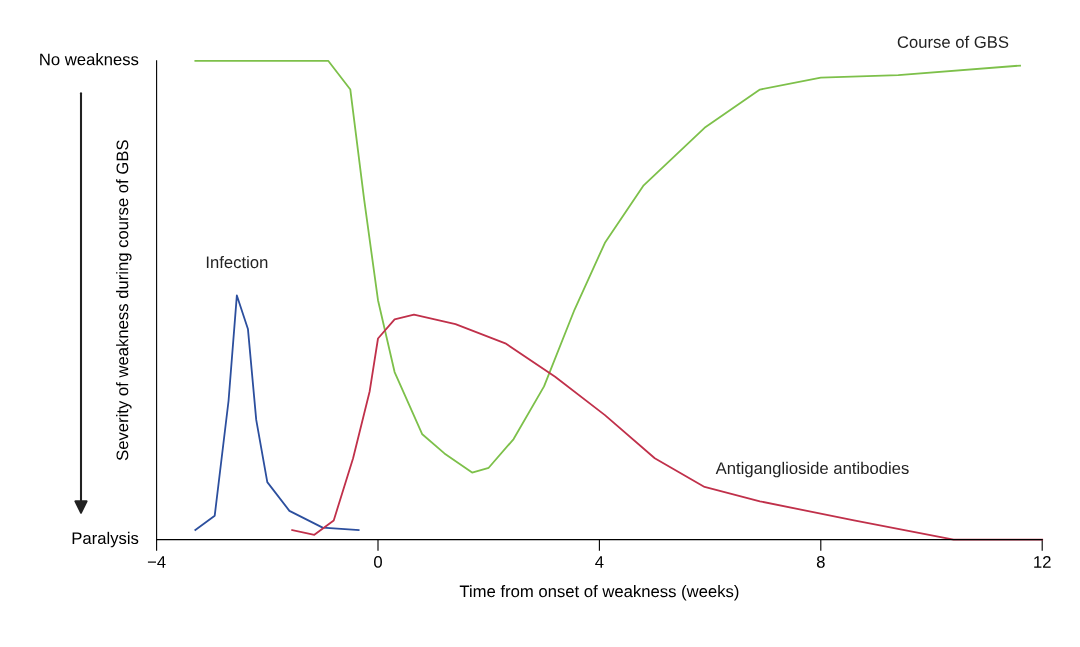 The image size is (1080, 647). What do you see at coordinates (820, 562) in the screenshot?
I see `x-tick-label: 8` at bounding box center [820, 562].